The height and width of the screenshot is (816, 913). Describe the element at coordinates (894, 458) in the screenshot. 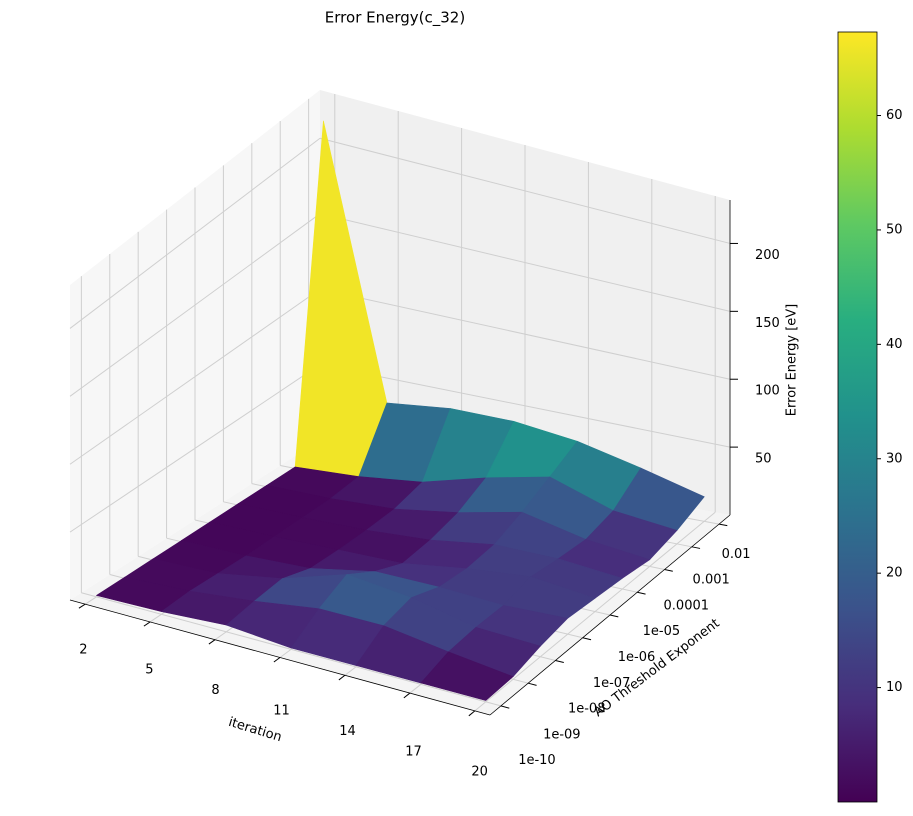

I see `colorbar-tick-label: 30` at that location.